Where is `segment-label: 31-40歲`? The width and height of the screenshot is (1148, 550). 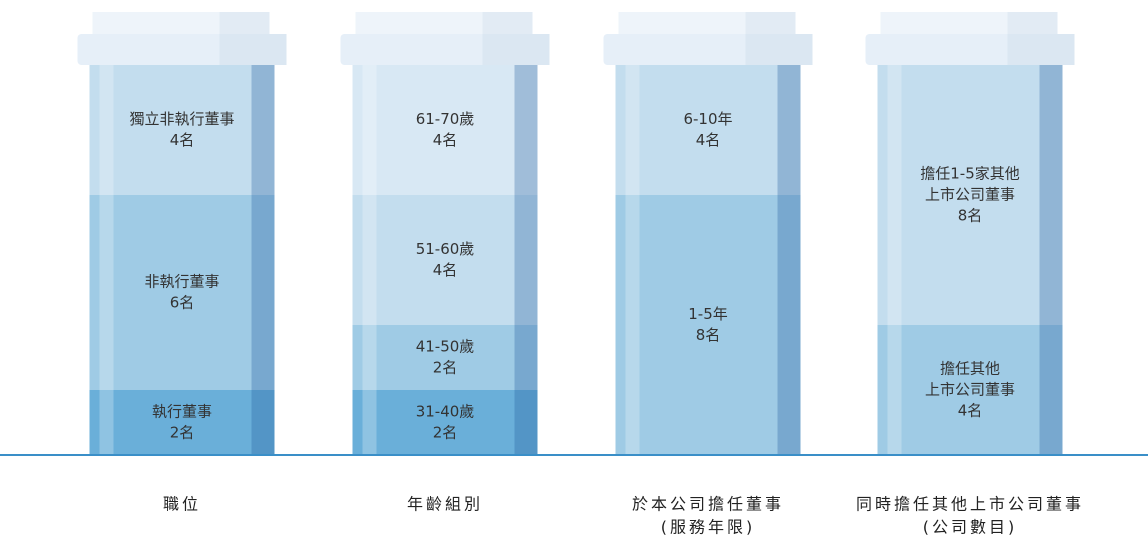 segment-label: 31-40歲 is located at coordinates (445, 412).